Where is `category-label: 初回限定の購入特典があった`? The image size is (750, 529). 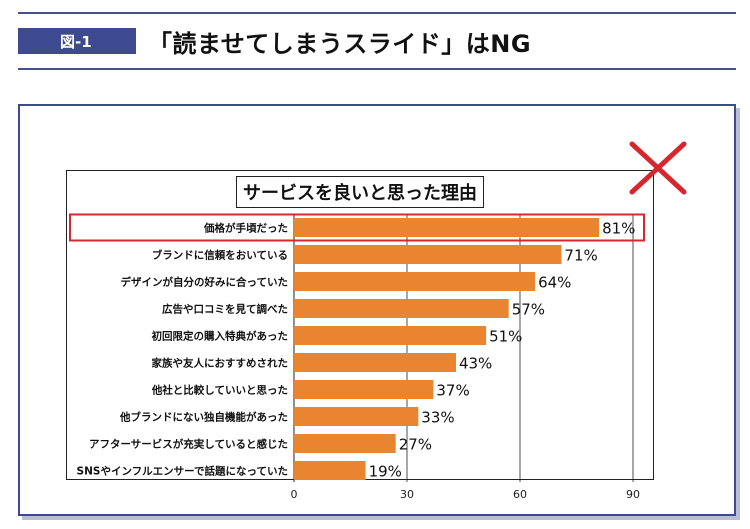 category-label: 初回限定の購入特典があった is located at coordinates (220, 336).